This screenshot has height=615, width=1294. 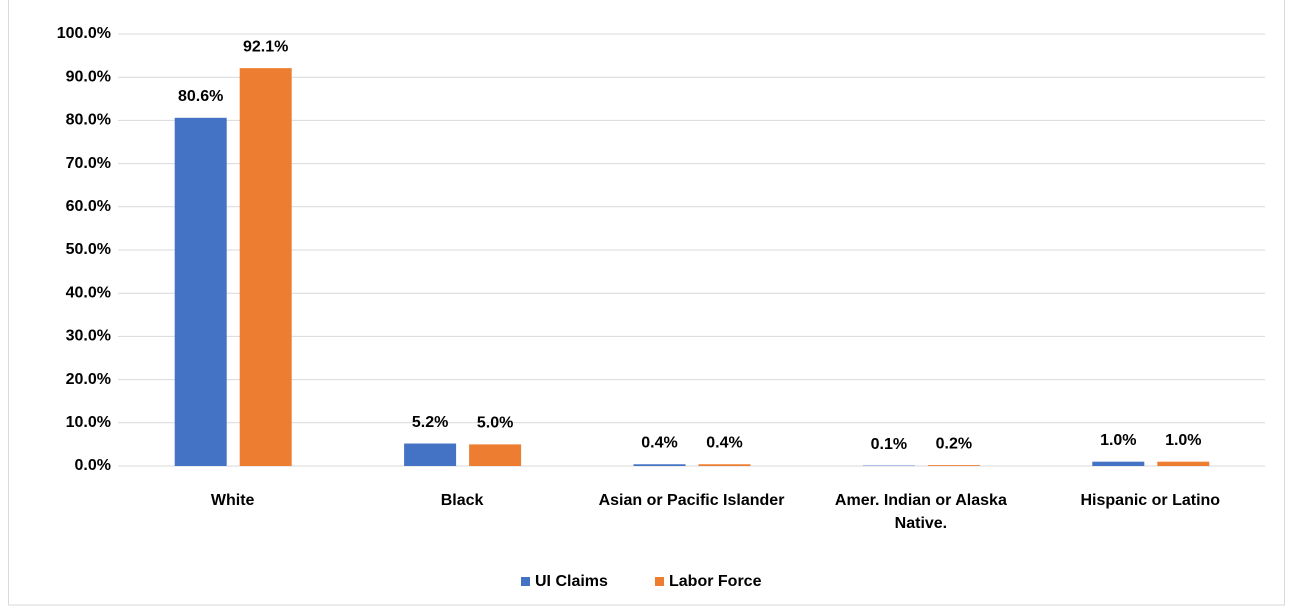 What do you see at coordinates (88, 120) in the screenshot?
I see `y-tick-label: 80.0%` at bounding box center [88, 120].